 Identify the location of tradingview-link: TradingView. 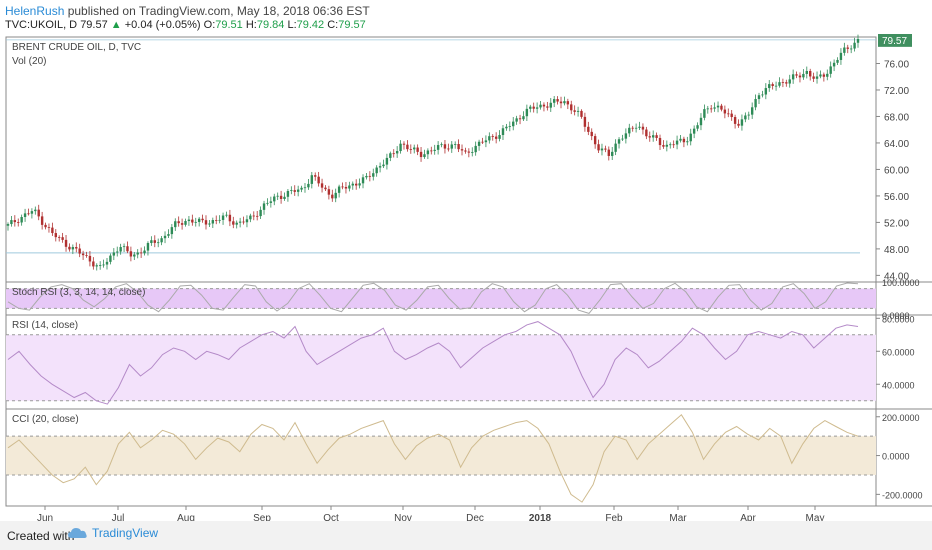
(113, 533).